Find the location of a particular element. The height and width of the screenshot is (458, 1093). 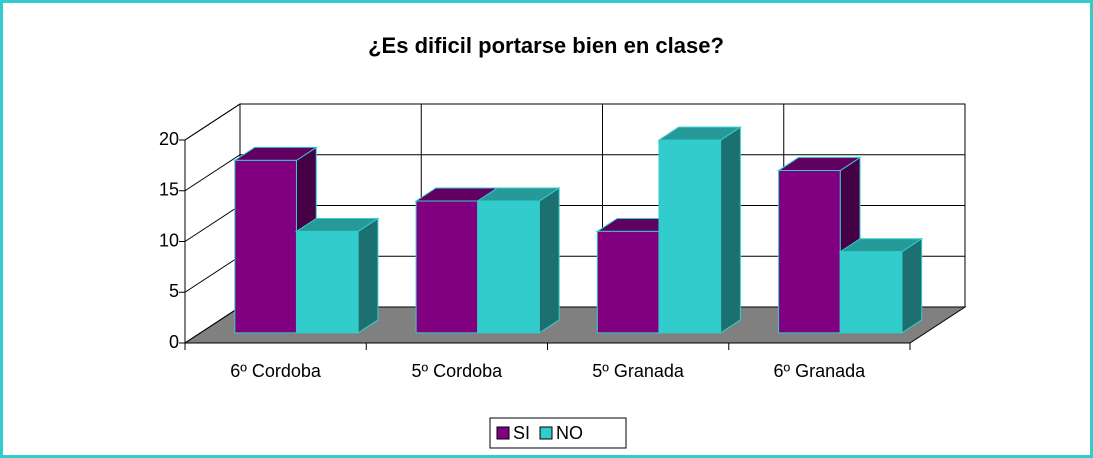

chart-title: ¿Es dificil portarse bien en clase? is located at coordinates (546, 45).